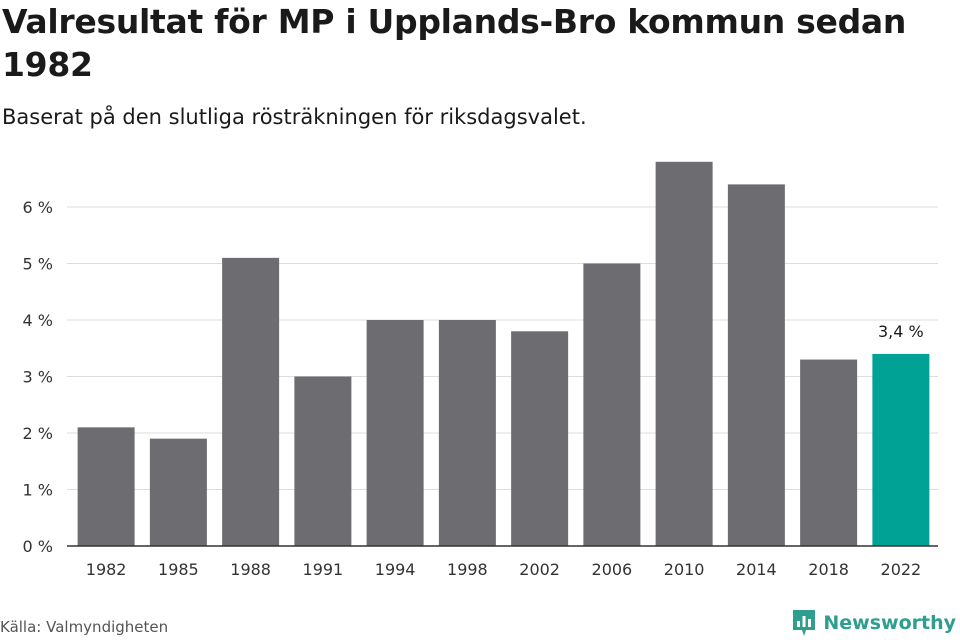  What do you see at coordinates (539, 569) in the screenshot?
I see `x-tick-label: 2002` at bounding box center [539, 569].